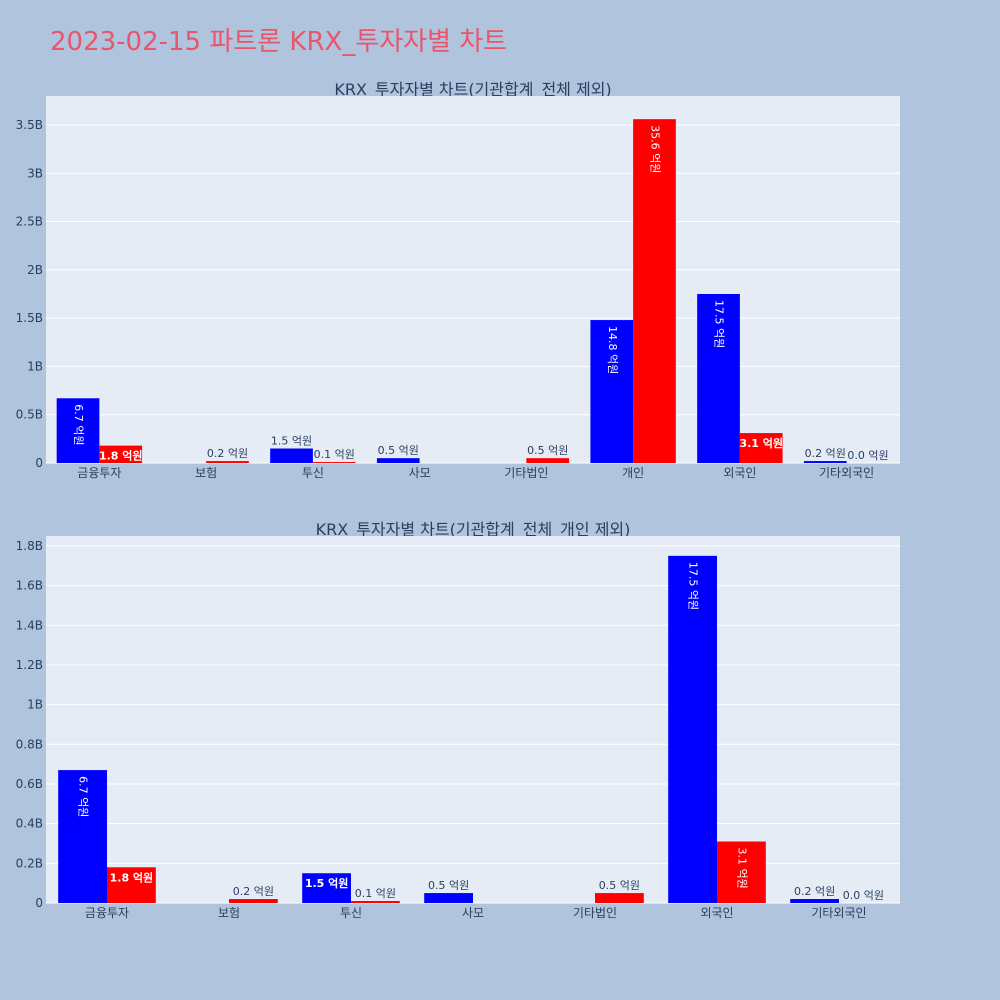 The height and width of the screenshot is (1000, 1000). Describe the element at coordinates (39, 463) in the screenshot. I see `top-y-tick-label: 0` at that location.